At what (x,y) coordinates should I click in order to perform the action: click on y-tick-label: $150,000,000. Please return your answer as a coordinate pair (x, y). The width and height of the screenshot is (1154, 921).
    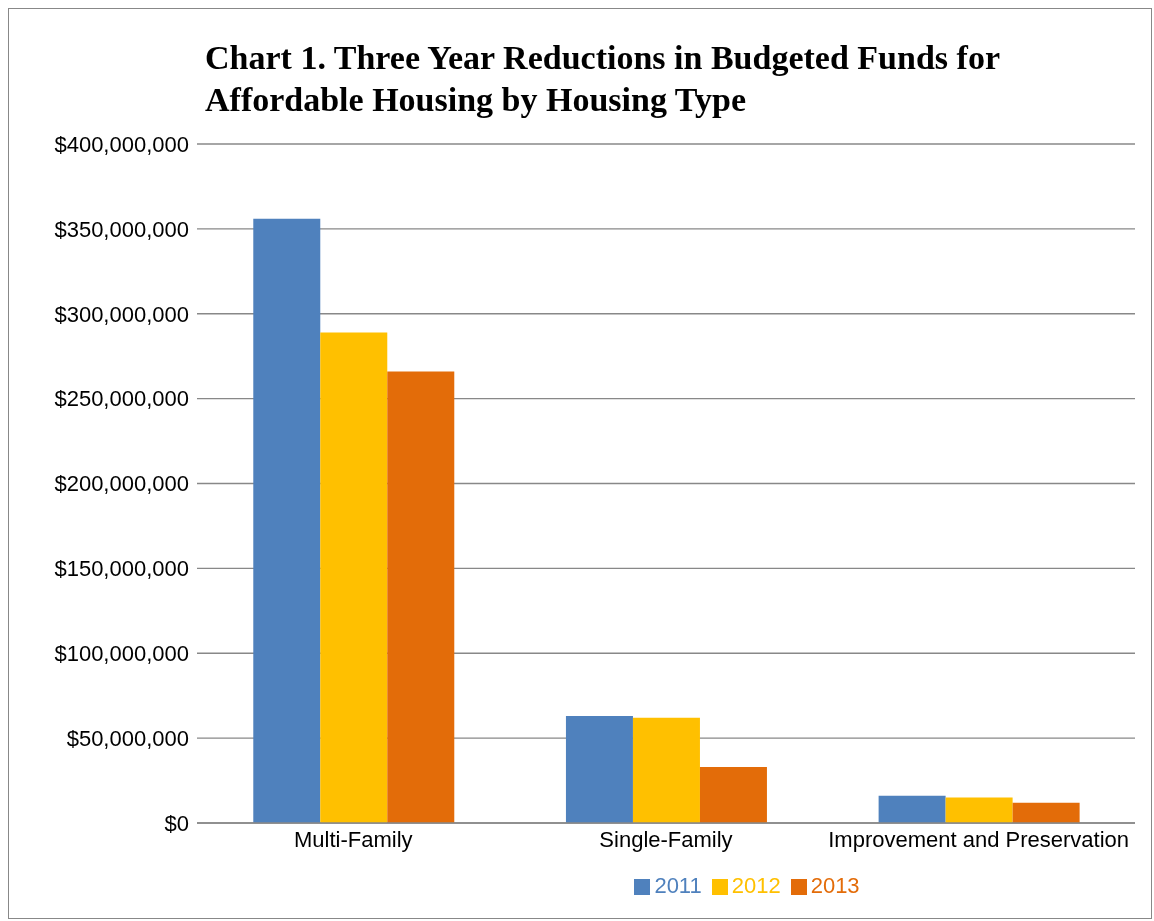
    Looking at the image, I should click on (121, 569).